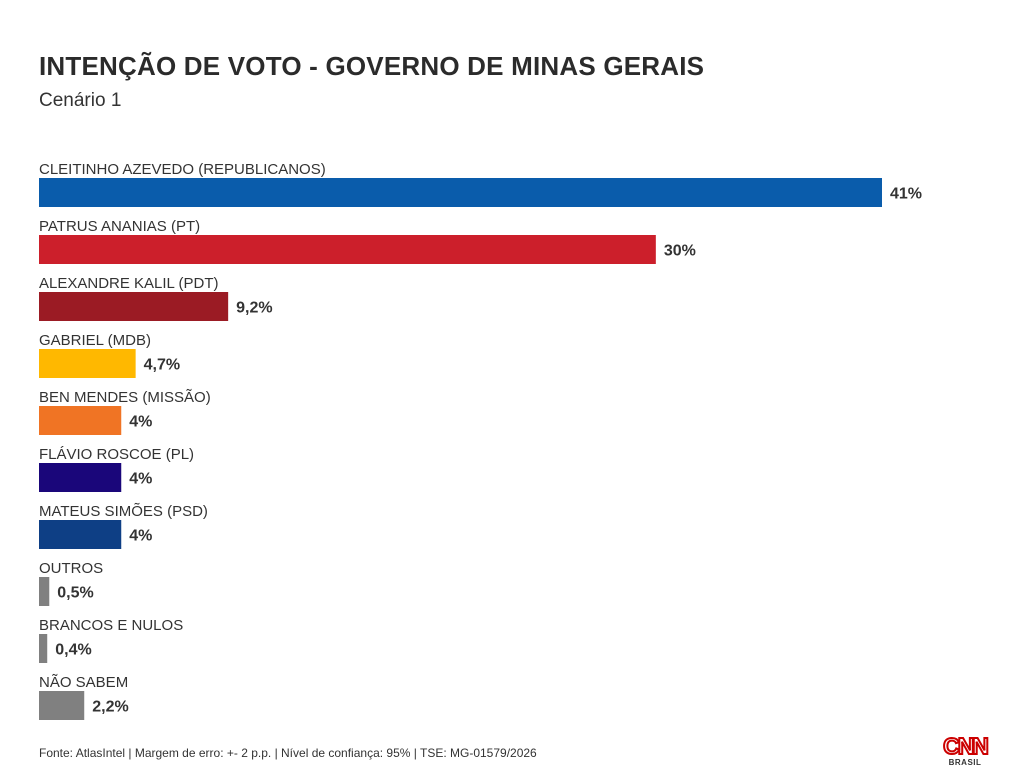 This screenshot has height=780, width=1020. I want to click on category-label-patrus-ananias-pt: PATRUS ANANIAS (PT), so click(119, 226).